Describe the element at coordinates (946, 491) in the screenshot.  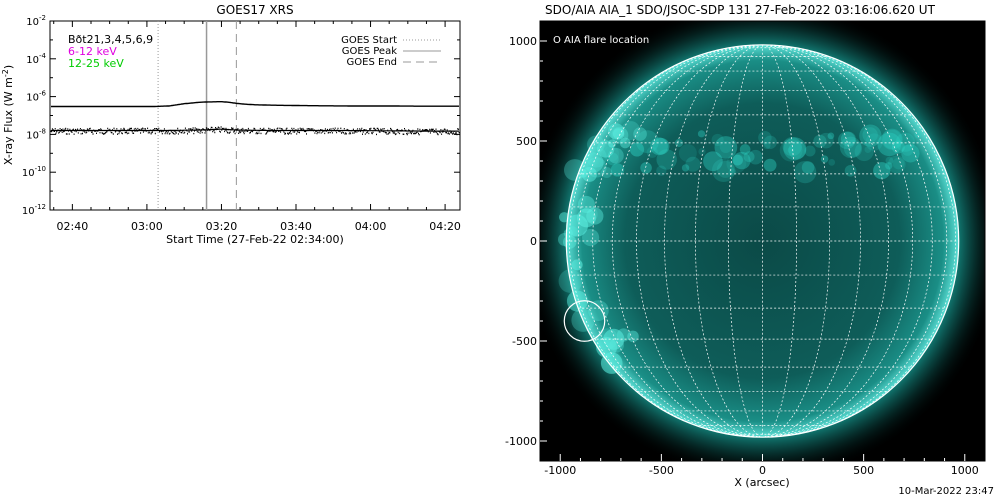
I see `footer-timestamp: 10-Mar-2022 23:47` at that location.